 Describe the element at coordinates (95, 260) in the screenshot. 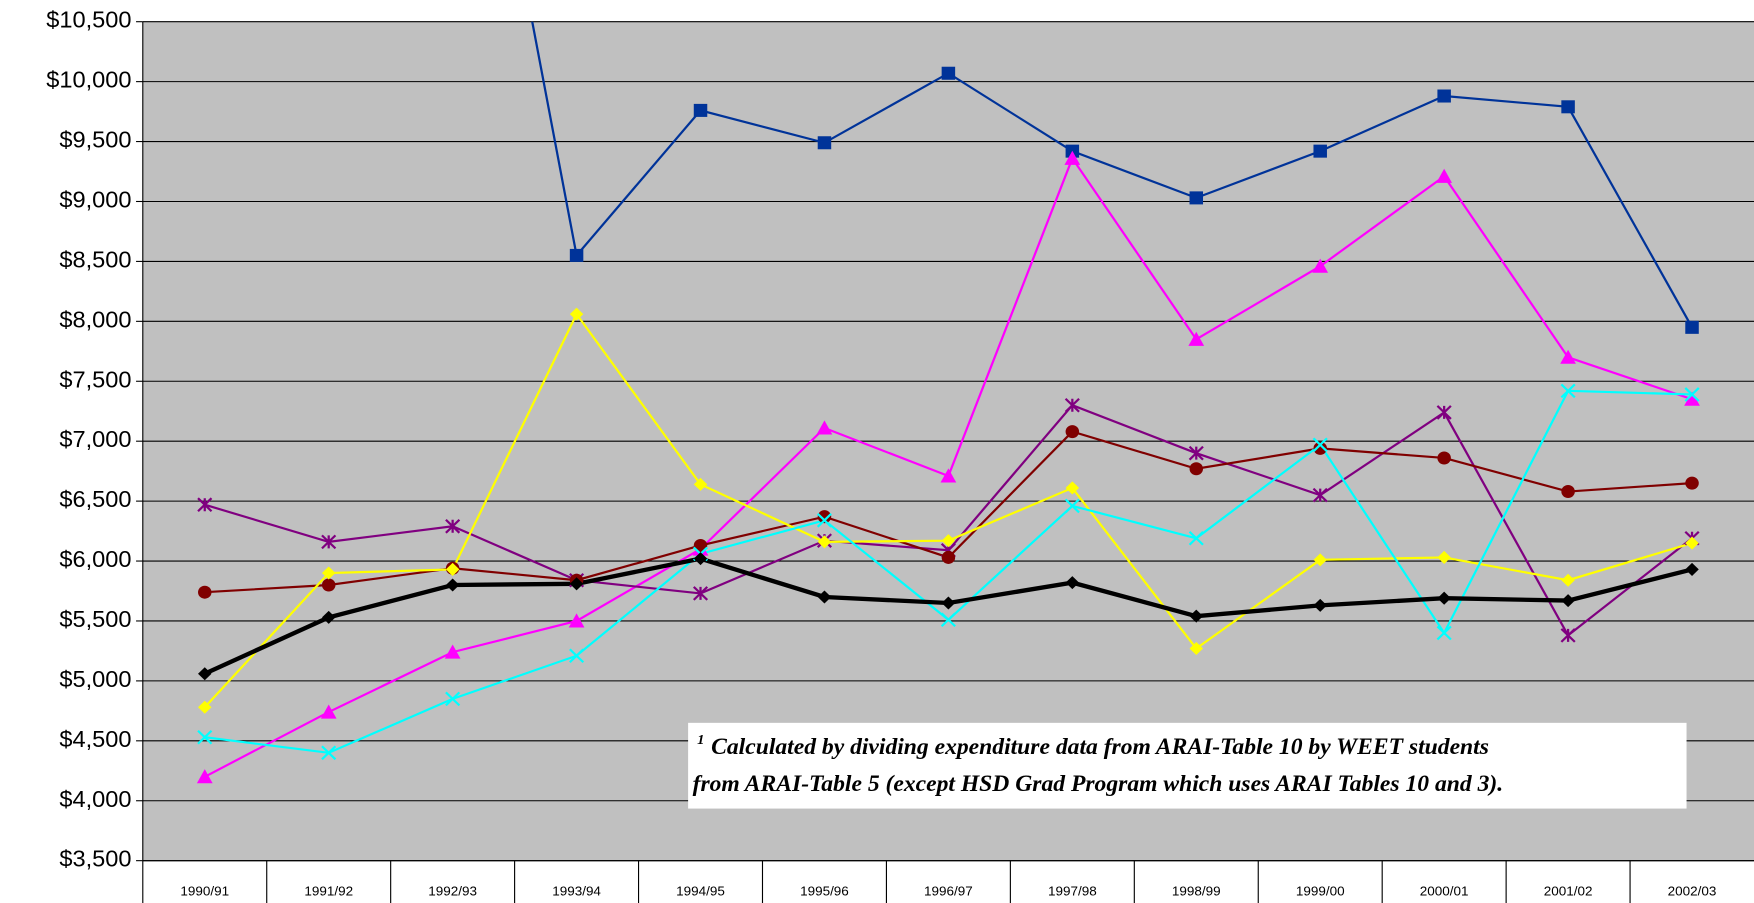

I see `y-tick-label: $8,500` at that location.